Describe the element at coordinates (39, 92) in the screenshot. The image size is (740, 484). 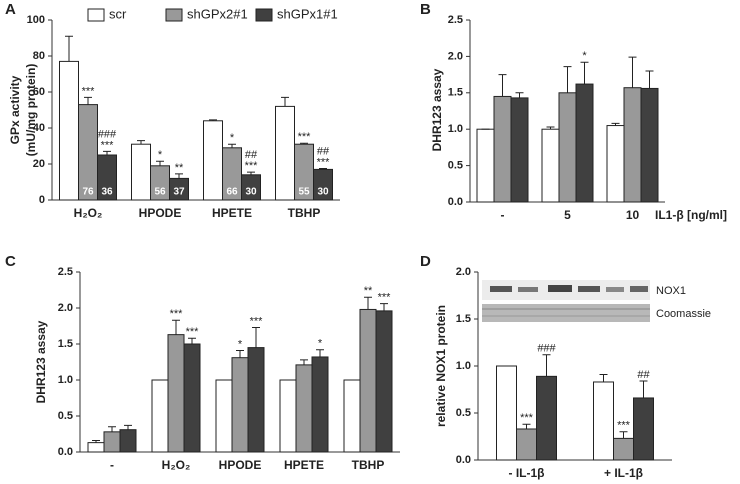
I see `y-tick-label: 60` at that location.